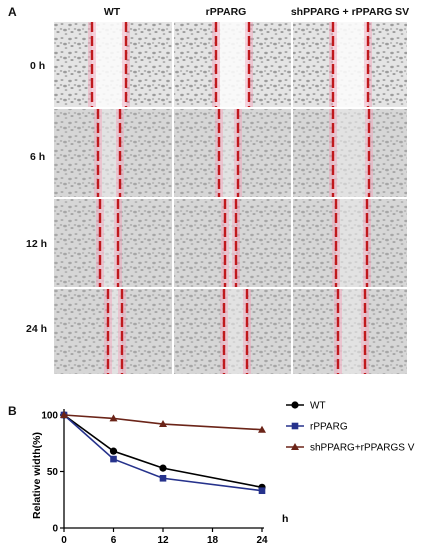  Describe the element at coordinates (350, 153) in the screenshot. I see `micrograph-r1-c2` at that location.